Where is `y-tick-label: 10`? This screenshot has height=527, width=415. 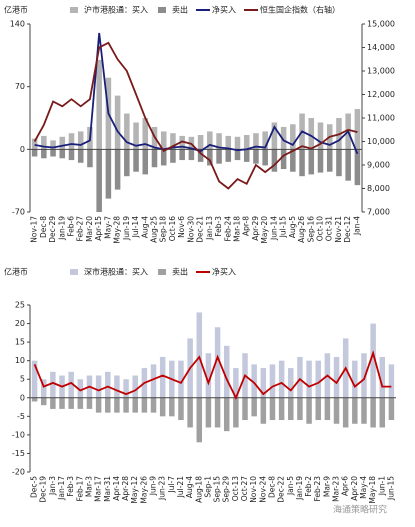
y-tick-label: 10 is located at coordinates (20, 360).